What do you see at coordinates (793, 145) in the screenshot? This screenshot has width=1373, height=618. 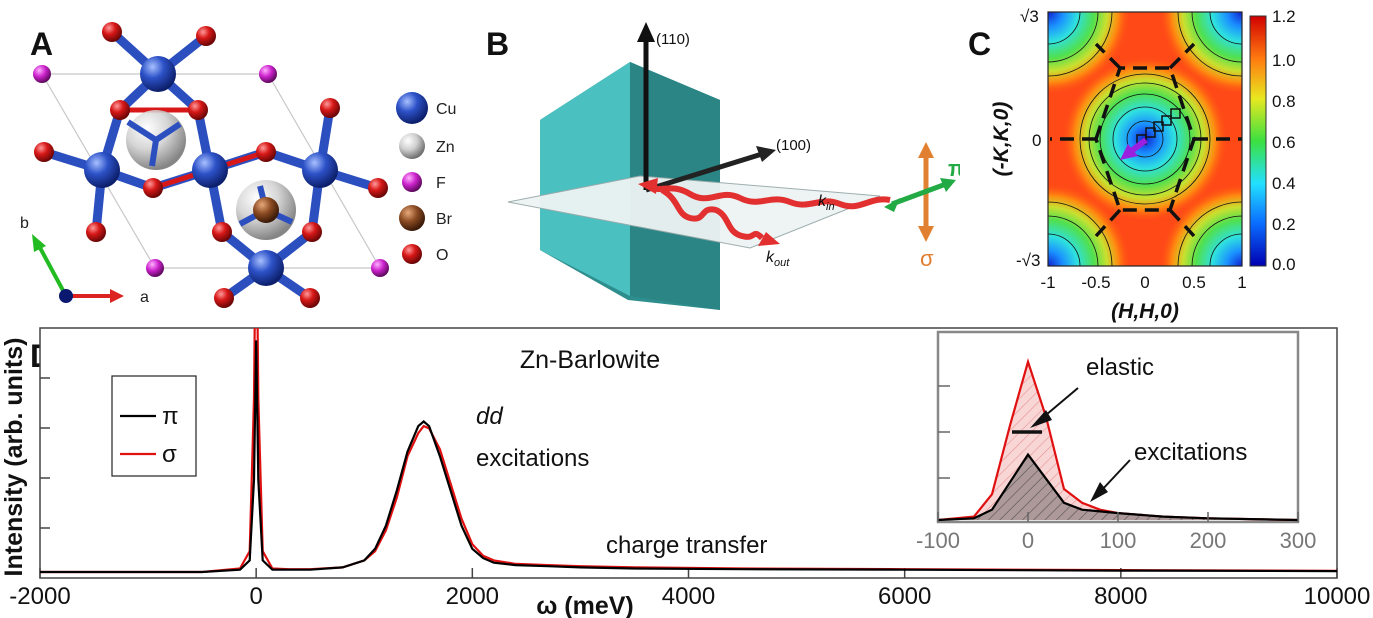 I see `direction-100-label: (100)` at bounding box center [793, 145].